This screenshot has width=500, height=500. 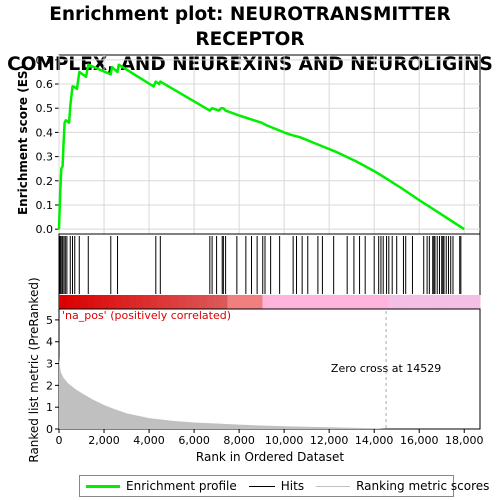 I want to click on legend-label-hits: Hits, so click(x=292, y=486).